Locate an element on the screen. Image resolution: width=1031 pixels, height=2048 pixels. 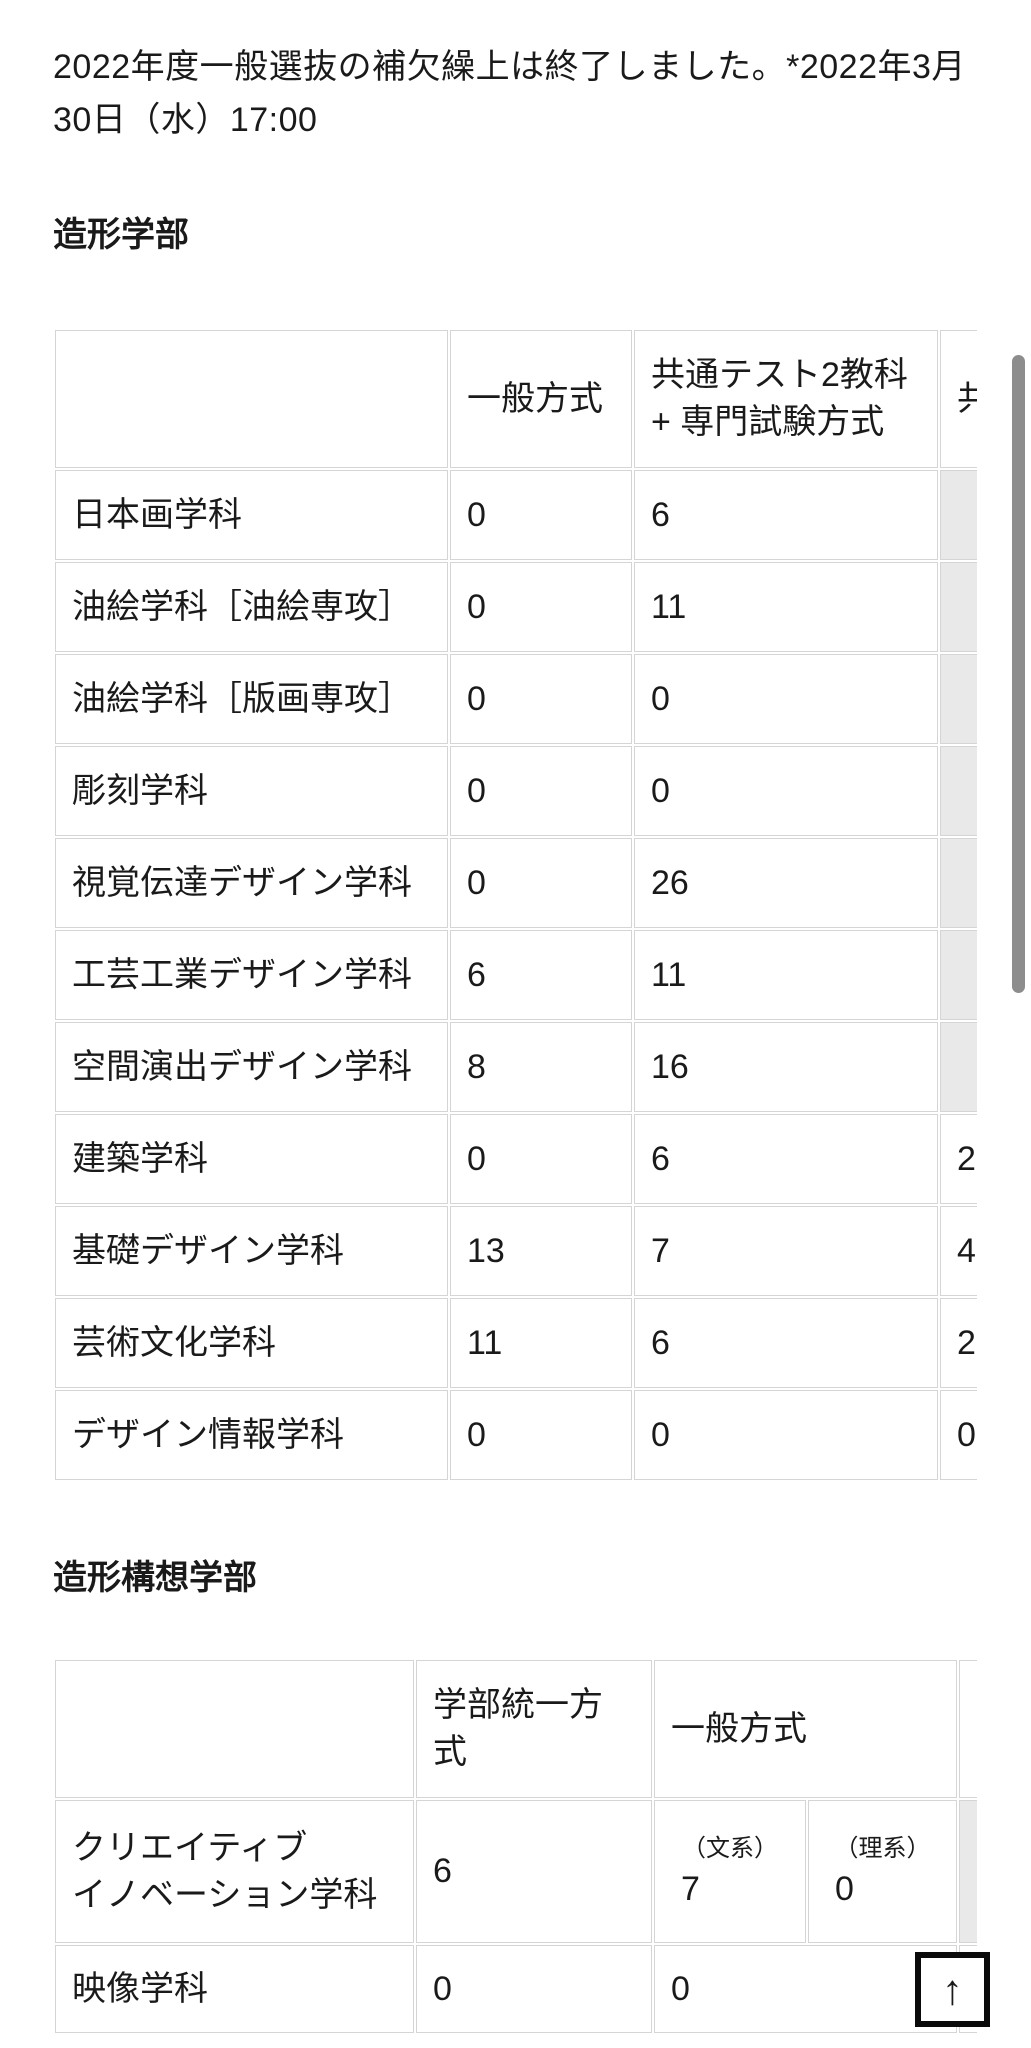
table-header-row: 学部統一方式 一般方式 is located at coordinates (516, 1729).